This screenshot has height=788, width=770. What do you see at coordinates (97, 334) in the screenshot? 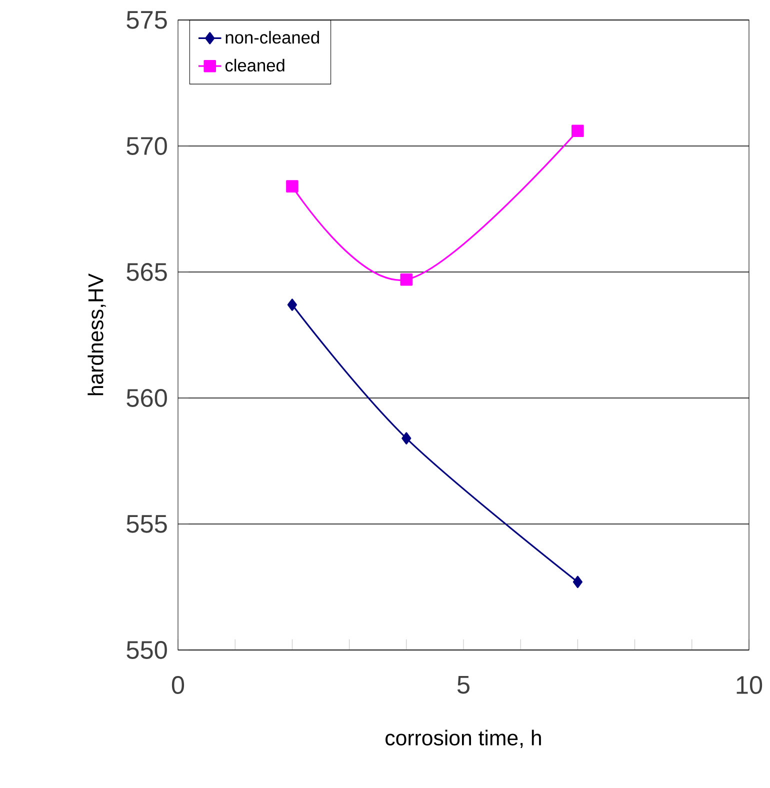
I see `y-axis-title: hardness,HV` at bounding box center [97, 334].